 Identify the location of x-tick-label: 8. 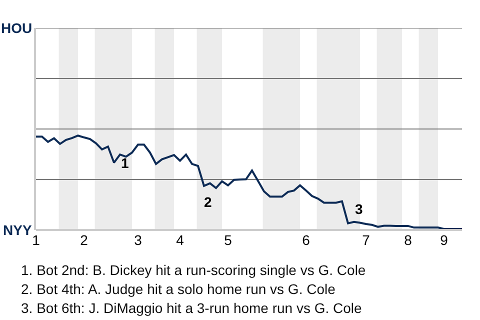
(408, 240).